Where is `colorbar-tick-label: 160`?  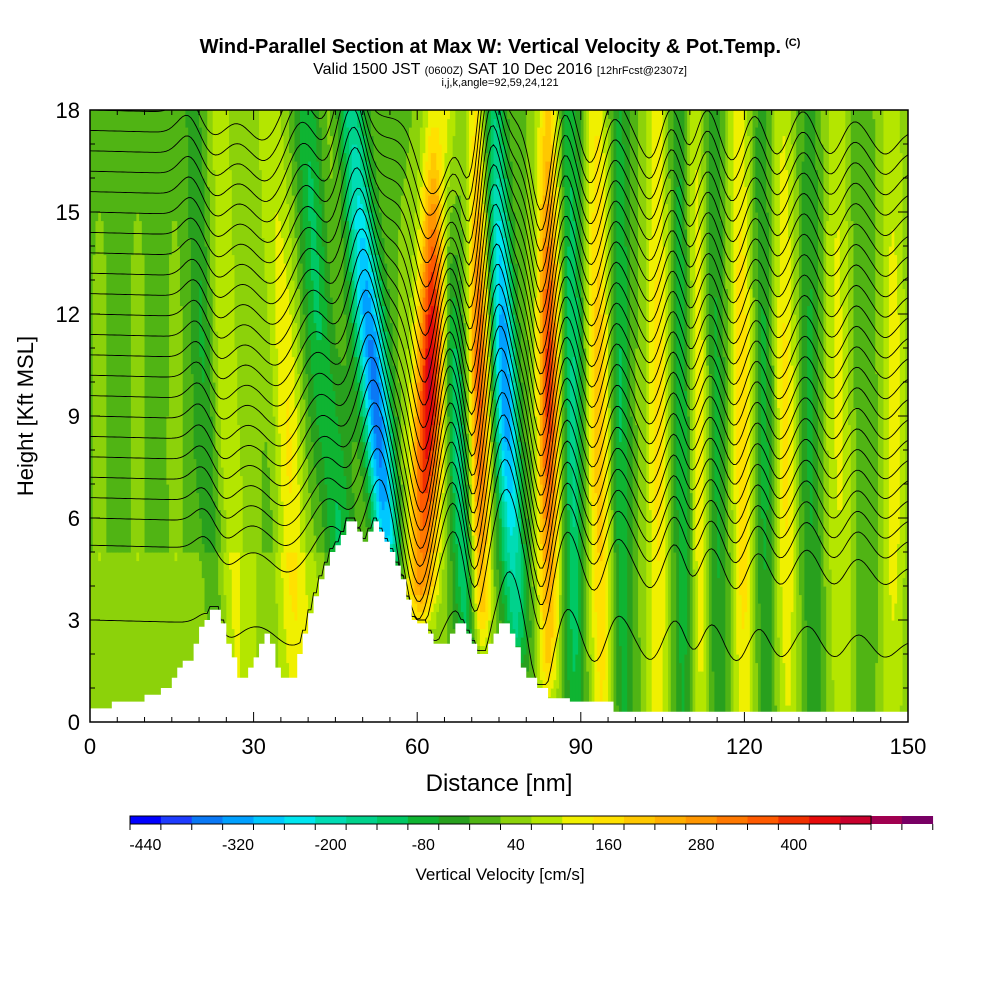 colorbar-tick-label: 160 is located at coordinates (608, 845).